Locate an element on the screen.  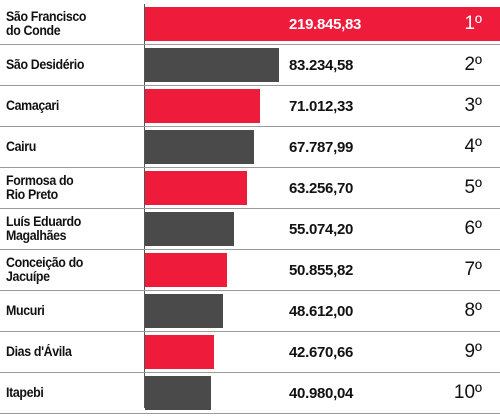
rank-label: 6º is located at coordinates (473, 228).